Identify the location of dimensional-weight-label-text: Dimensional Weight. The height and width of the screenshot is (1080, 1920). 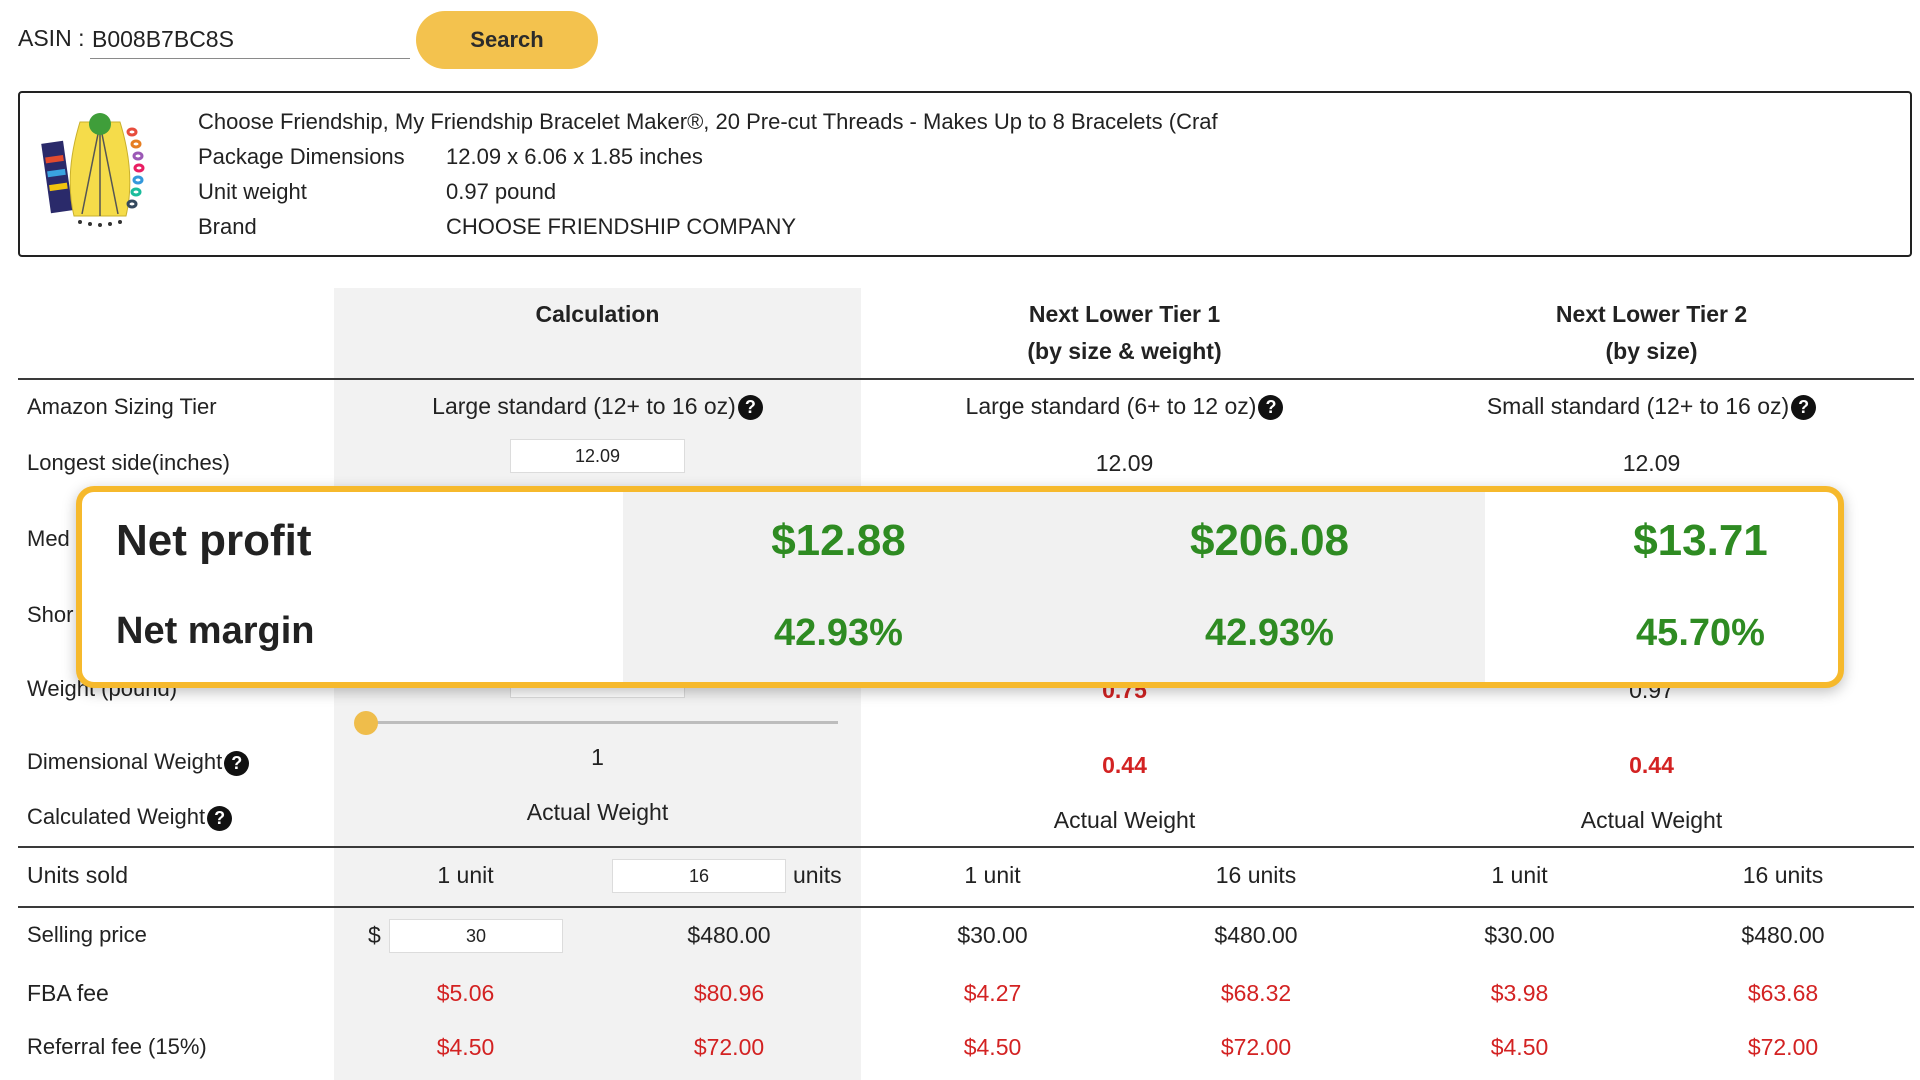
(125, 761).